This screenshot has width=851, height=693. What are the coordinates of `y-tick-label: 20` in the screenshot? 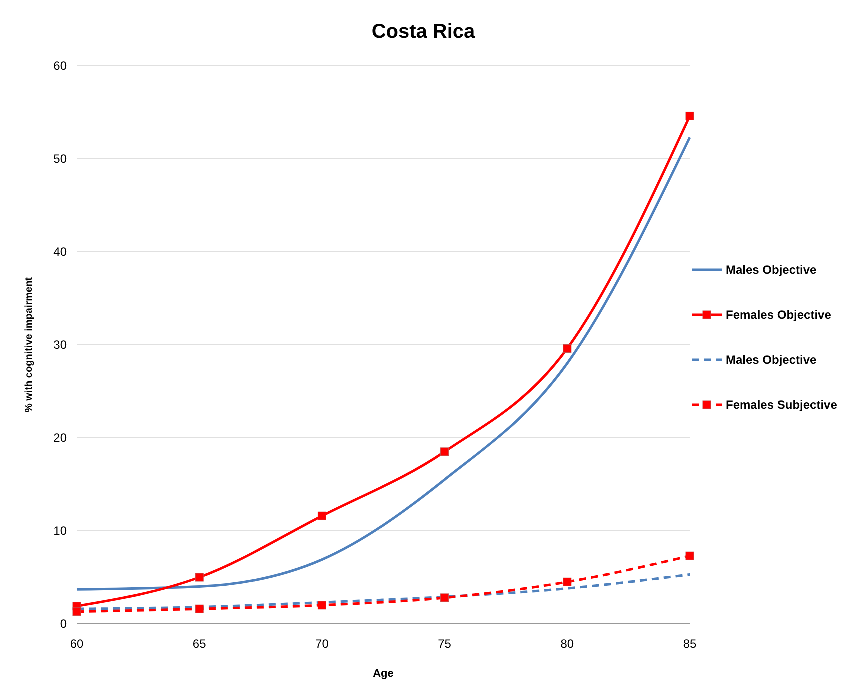 It's located at (61, 438).